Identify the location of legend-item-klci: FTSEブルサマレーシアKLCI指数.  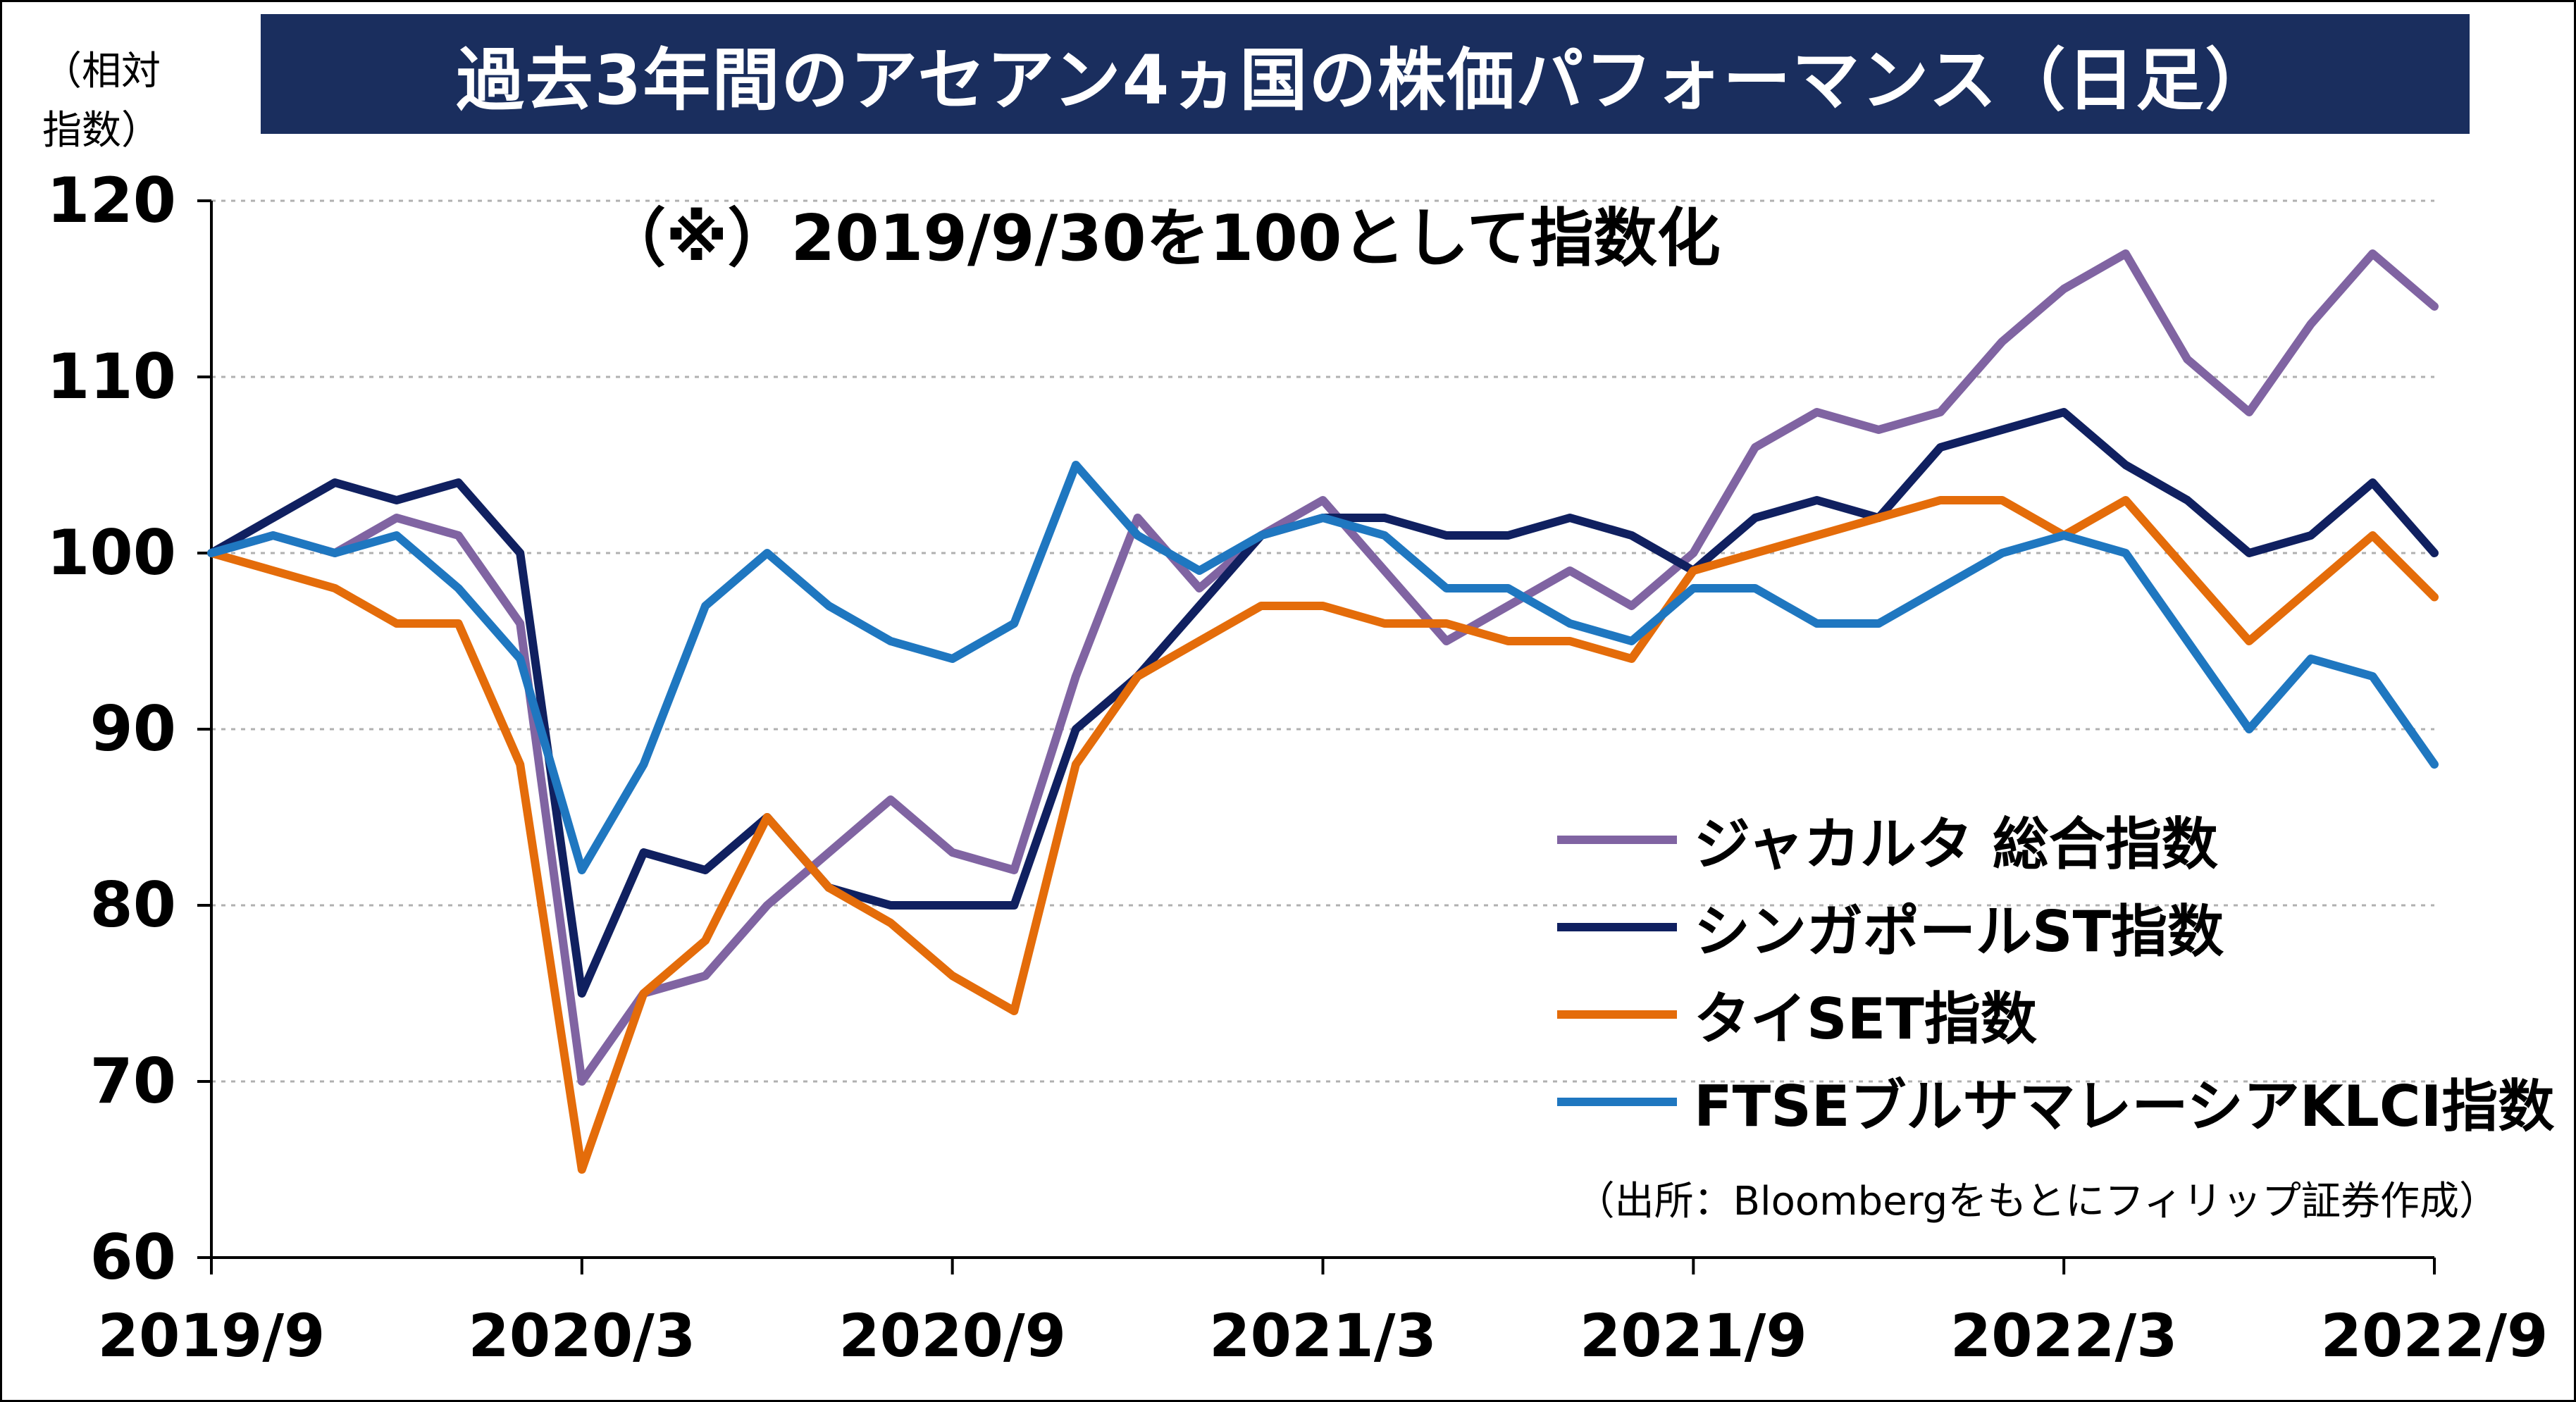
(2055, 1102).